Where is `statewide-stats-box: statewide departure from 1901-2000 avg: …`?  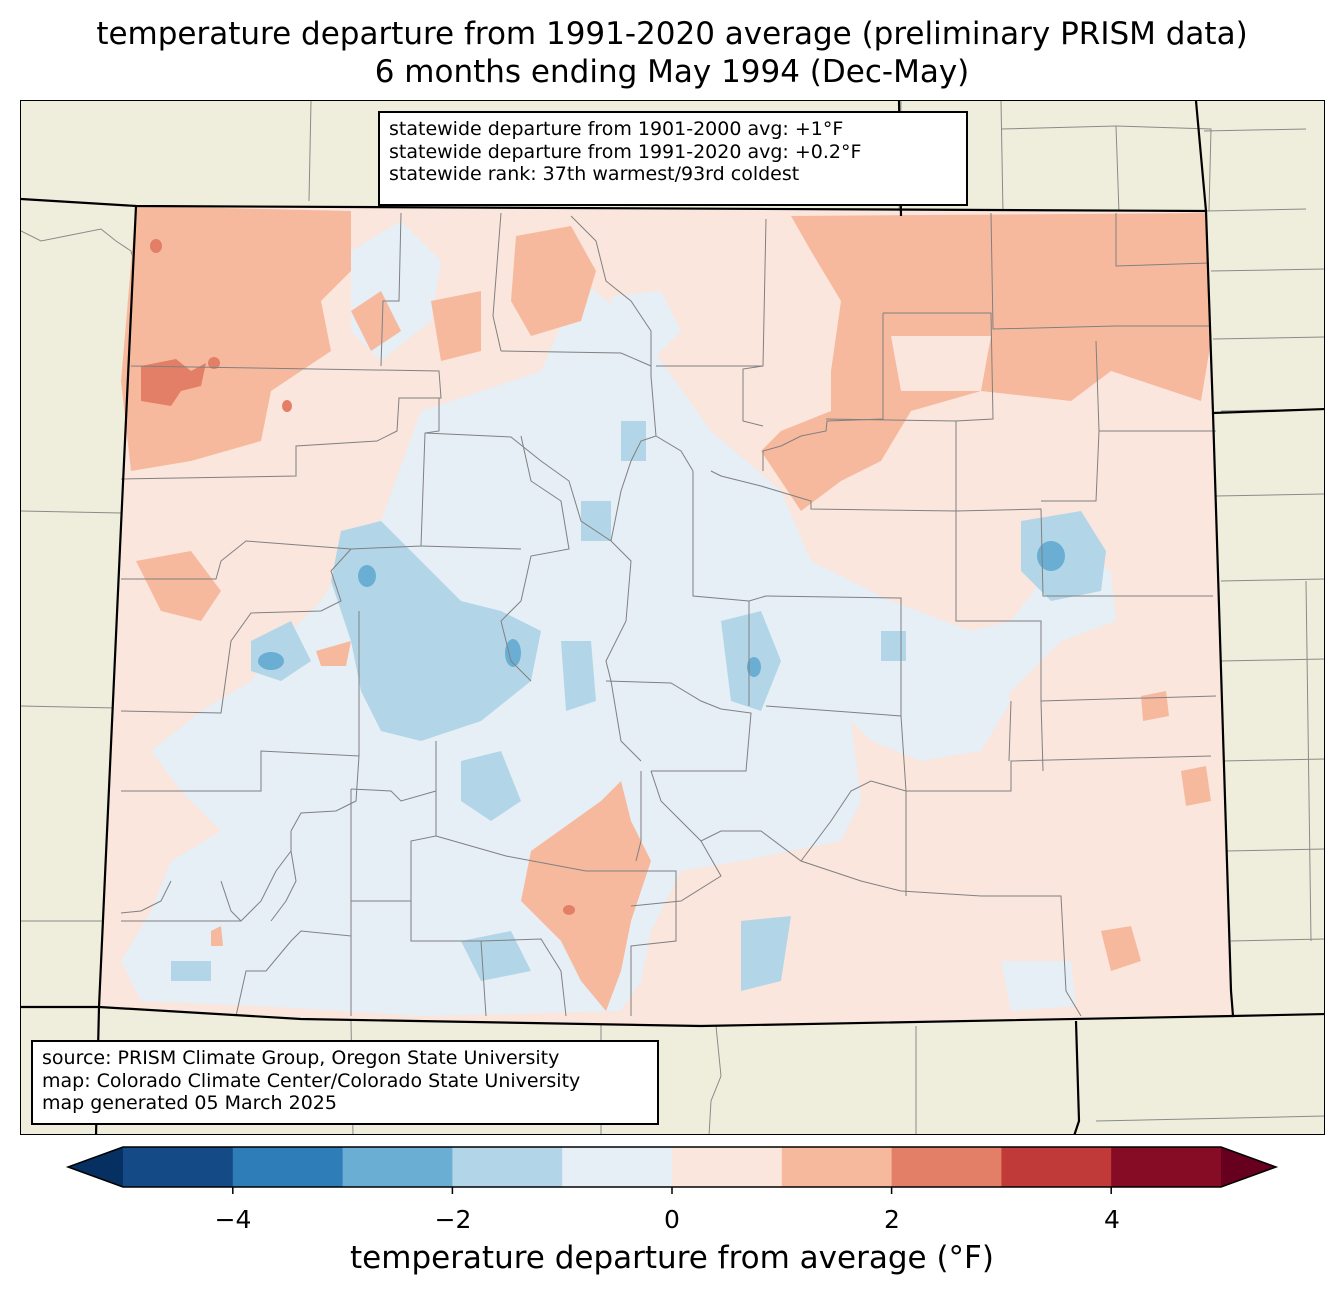 statewide-stats-box: statewide departure from 1901-2000 avg: … is located at coordinates (673, 158).